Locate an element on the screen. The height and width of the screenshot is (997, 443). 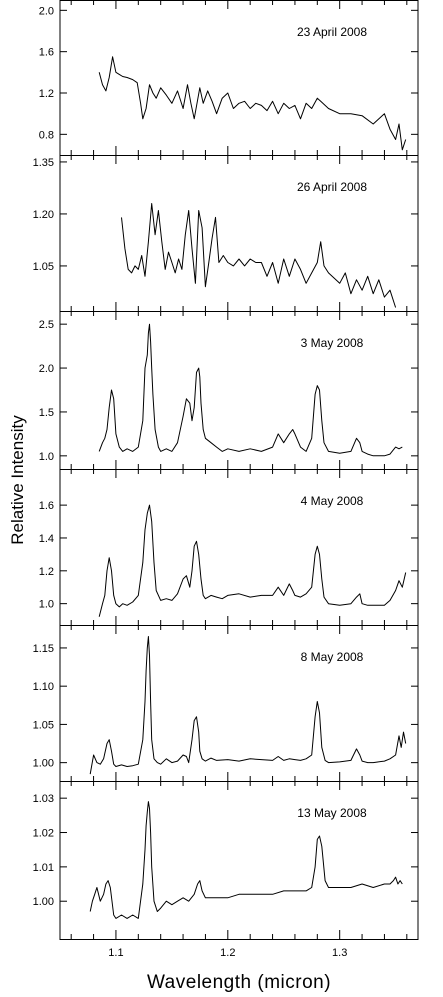
panel-5: 1.00 1.05 1.10 1.15 8 May 2008 is located at coordinates (226, 703).